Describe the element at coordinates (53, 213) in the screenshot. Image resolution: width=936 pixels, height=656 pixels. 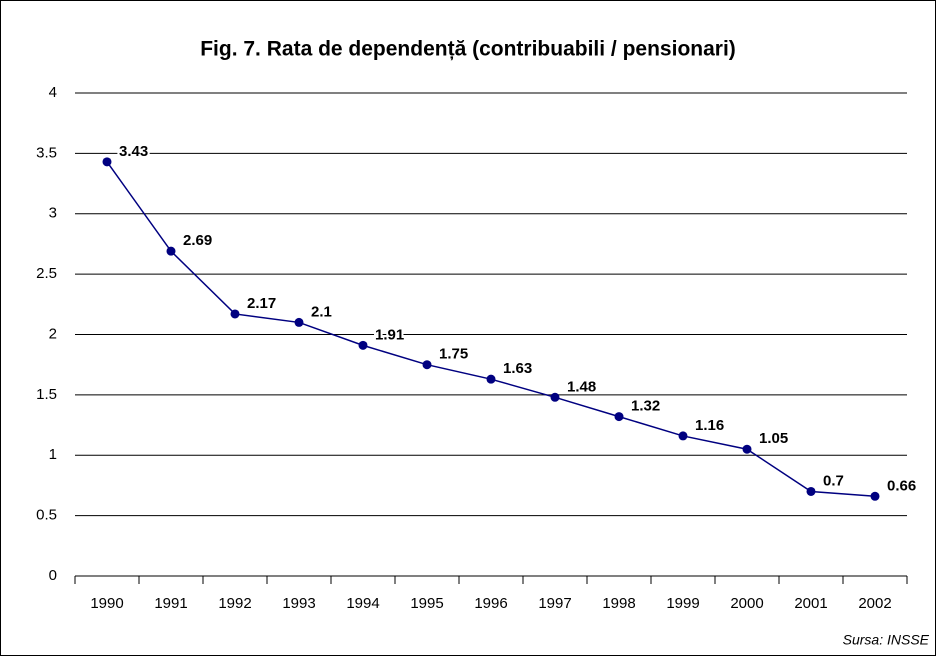
I see `y-tick-label: 3` at that location.